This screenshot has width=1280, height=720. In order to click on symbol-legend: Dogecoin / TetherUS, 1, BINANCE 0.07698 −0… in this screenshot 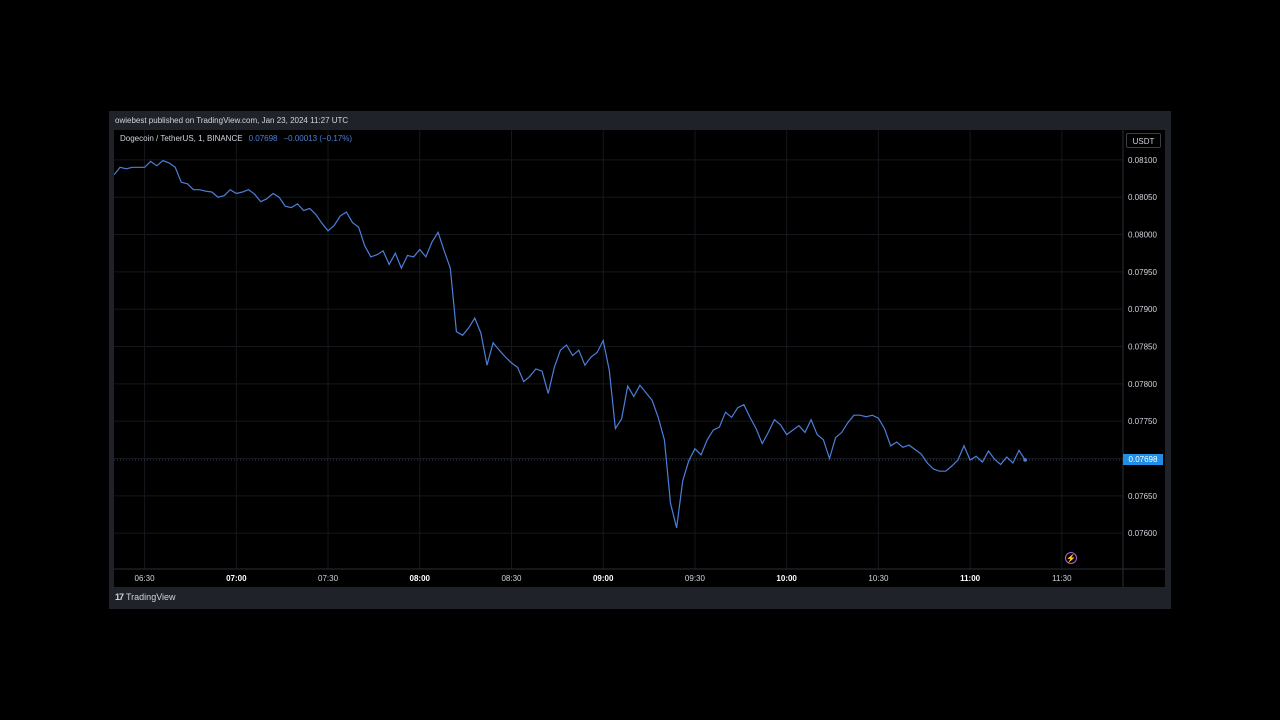, I will do `click(236, 138)`.